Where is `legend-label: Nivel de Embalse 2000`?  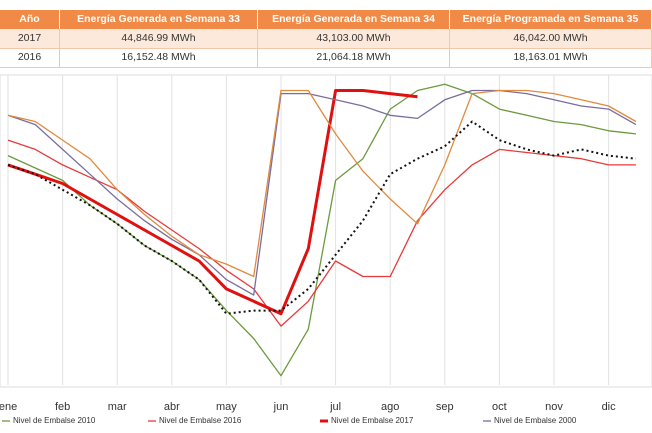 legend-label: Nivel de Embalse 2000 is located at coordinates (535, 420).